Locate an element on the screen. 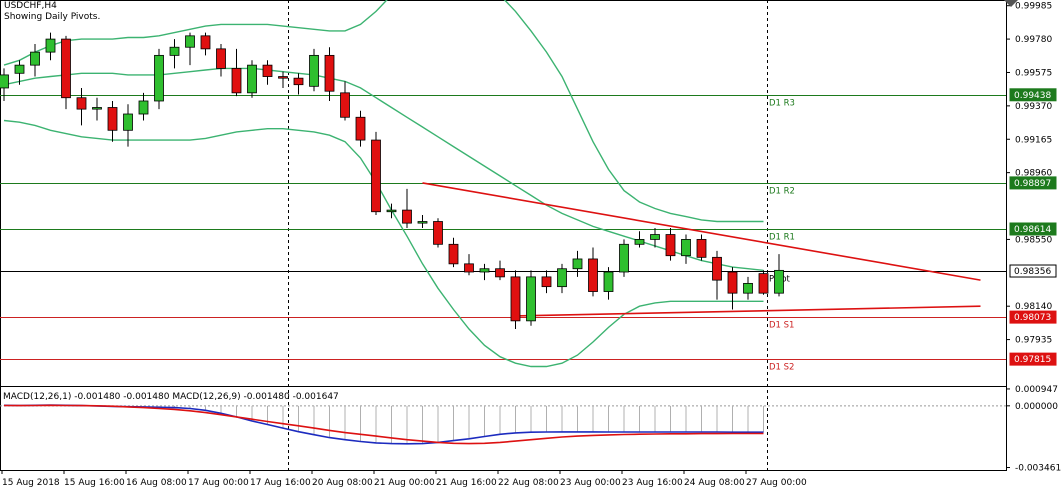  y-tick-label: 0.99575 is located at coordinates (1033, 73).